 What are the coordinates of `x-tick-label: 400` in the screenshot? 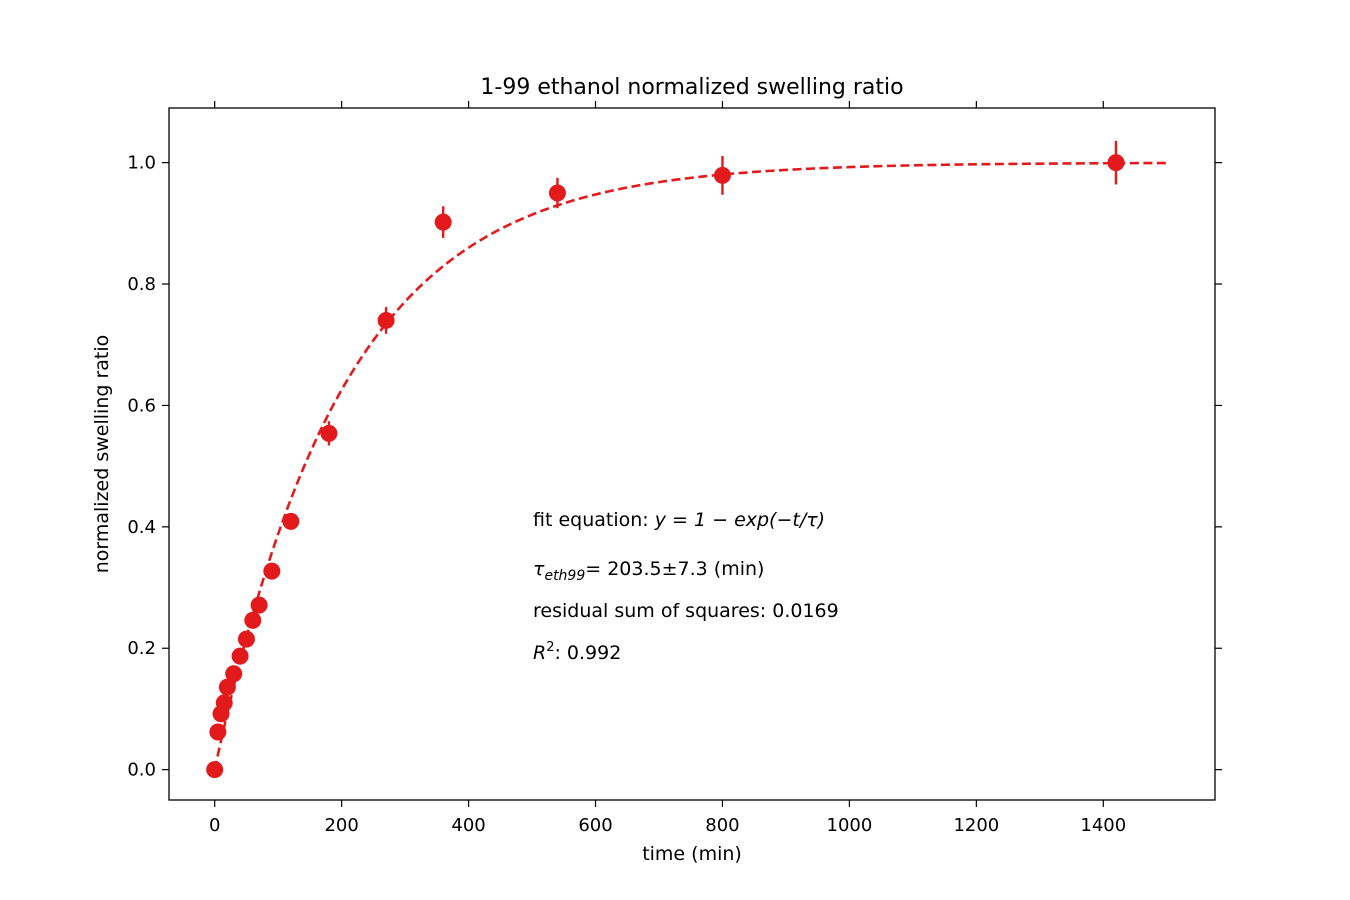 It's located at (468, 825).